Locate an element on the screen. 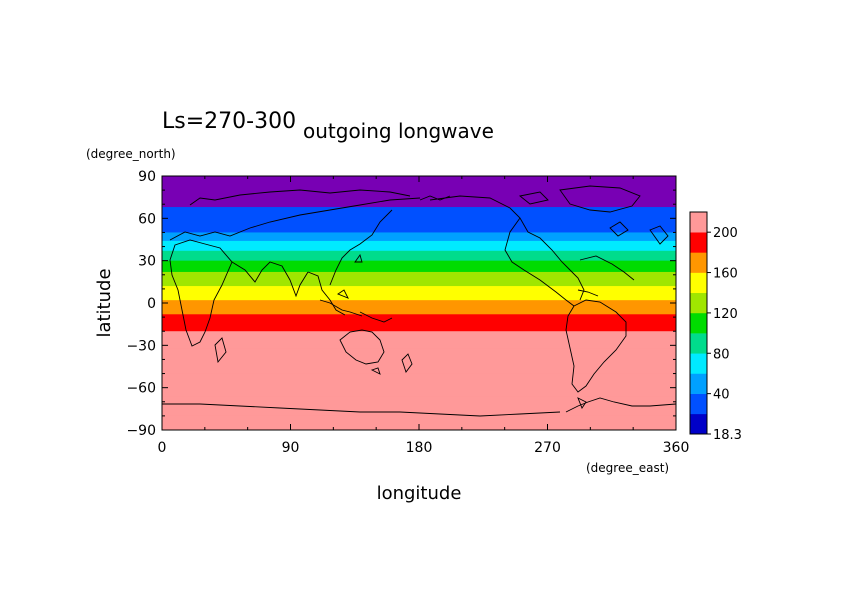  y-tick-label: 90 is located at coordinates (147, 177).